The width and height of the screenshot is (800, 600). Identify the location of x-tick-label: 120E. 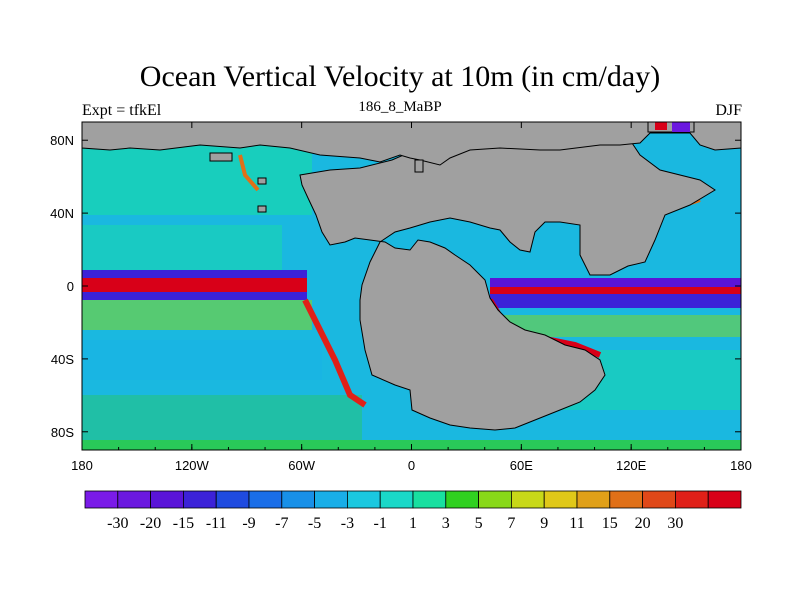
(631, 465).